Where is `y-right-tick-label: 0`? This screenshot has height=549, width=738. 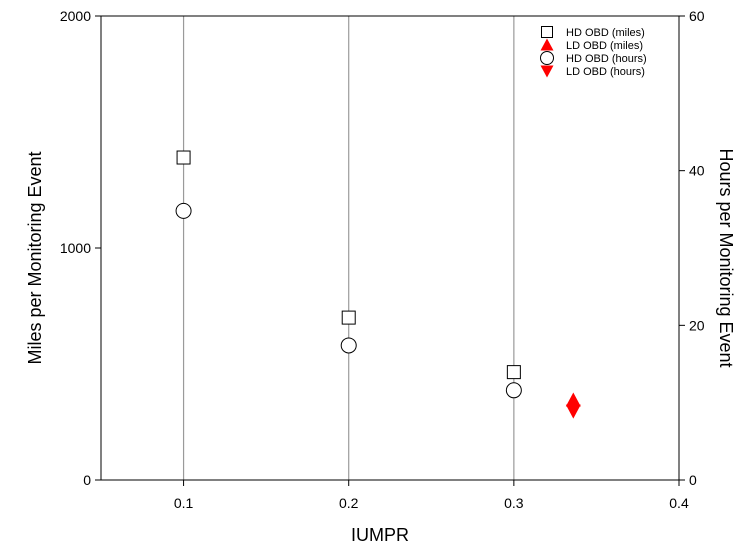 y-right-tick-label: 0 is located at coordinates (693, 480).